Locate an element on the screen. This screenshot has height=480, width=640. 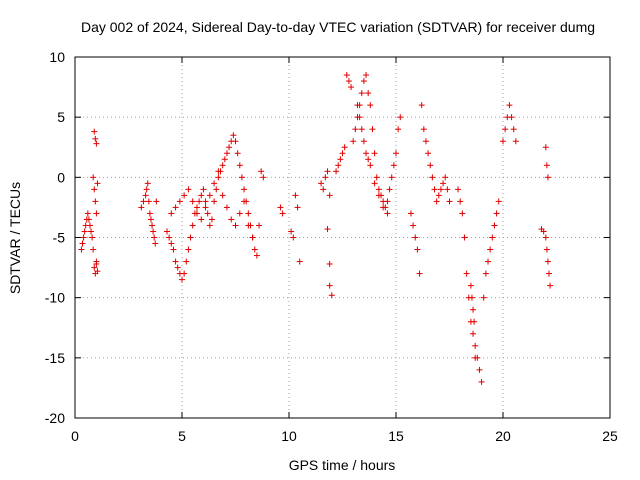
y-tick-label: 5 is located at coordinates (61, 117).